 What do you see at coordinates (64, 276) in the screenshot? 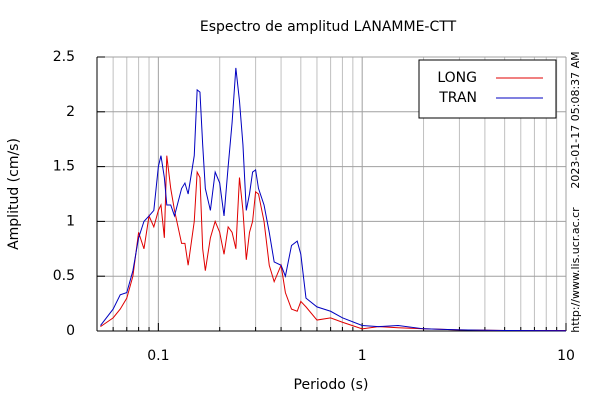
I see `y-tick-label: 0.5` at bounding box center [64, 276].